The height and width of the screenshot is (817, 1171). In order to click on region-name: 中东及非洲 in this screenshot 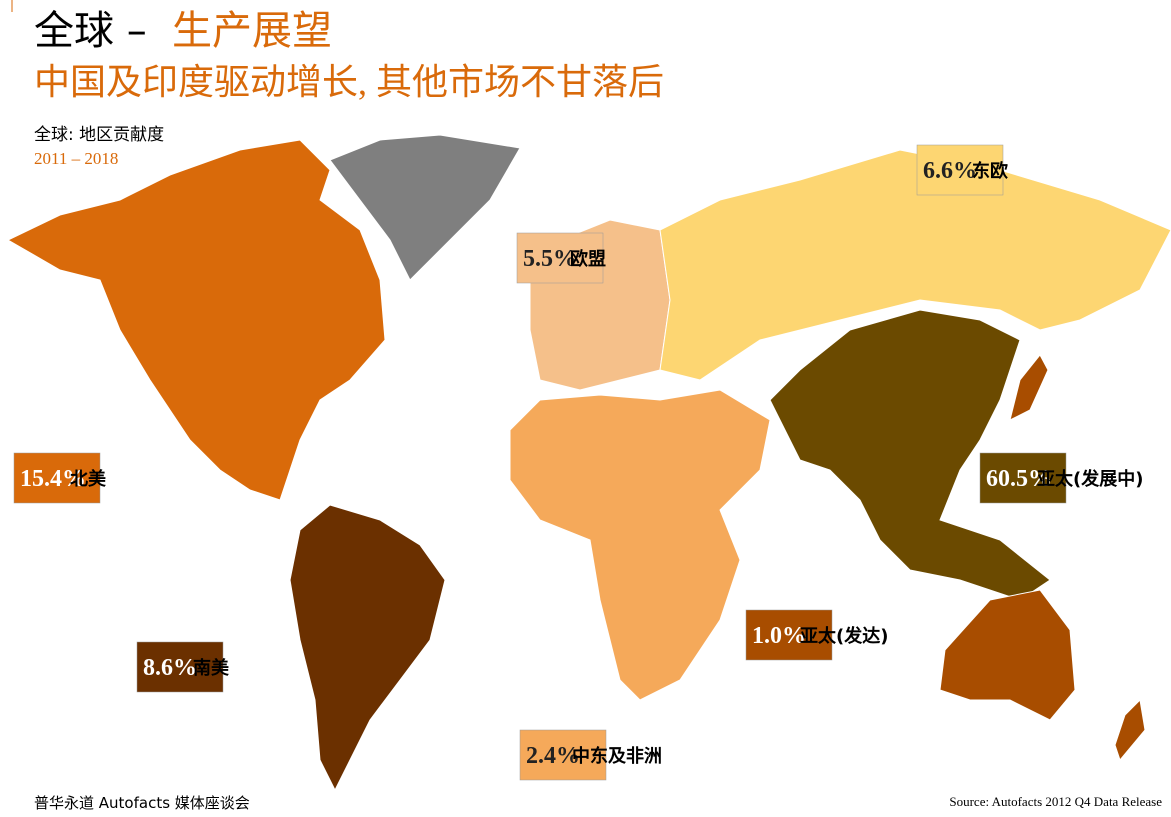, I will do `click(617, 756)`.